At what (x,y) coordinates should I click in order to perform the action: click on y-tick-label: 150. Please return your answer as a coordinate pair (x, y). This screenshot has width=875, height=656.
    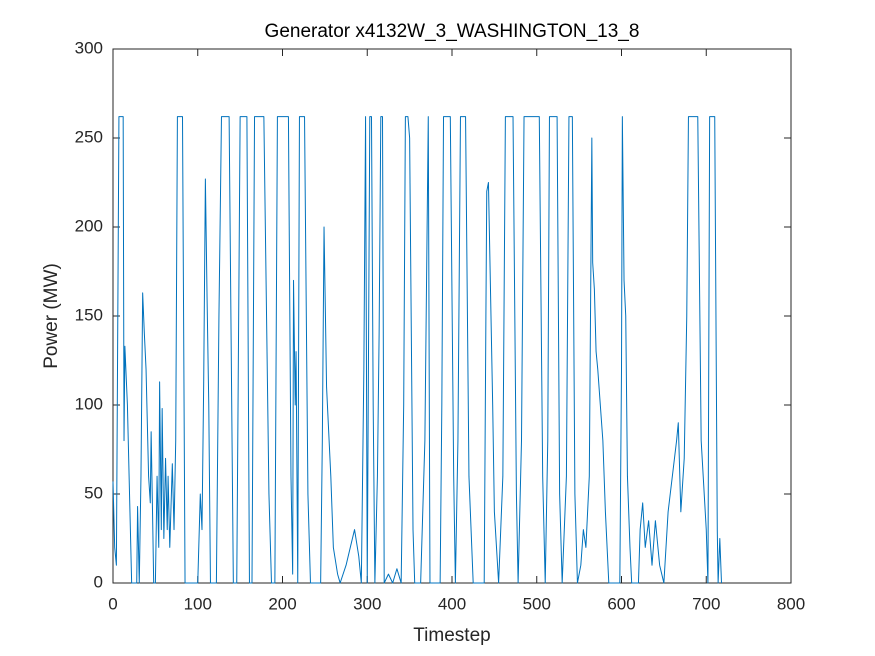
    Looking at the image, I should click on (89, 314).